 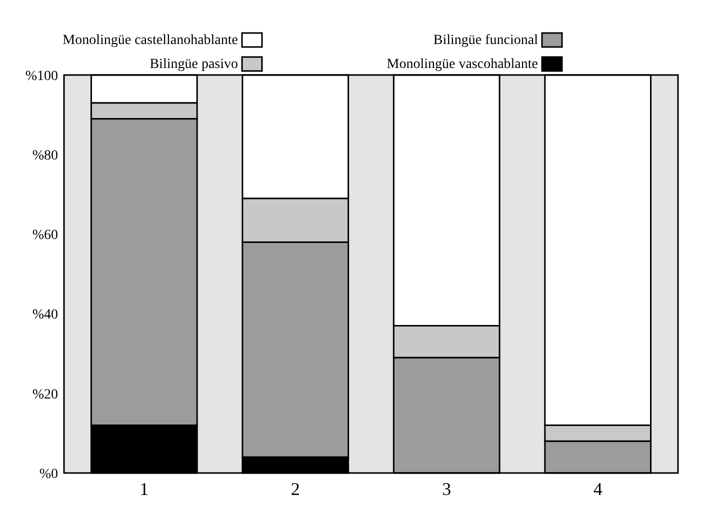 I want to click on y-tick-label: %20, so click(x=45, y=394).